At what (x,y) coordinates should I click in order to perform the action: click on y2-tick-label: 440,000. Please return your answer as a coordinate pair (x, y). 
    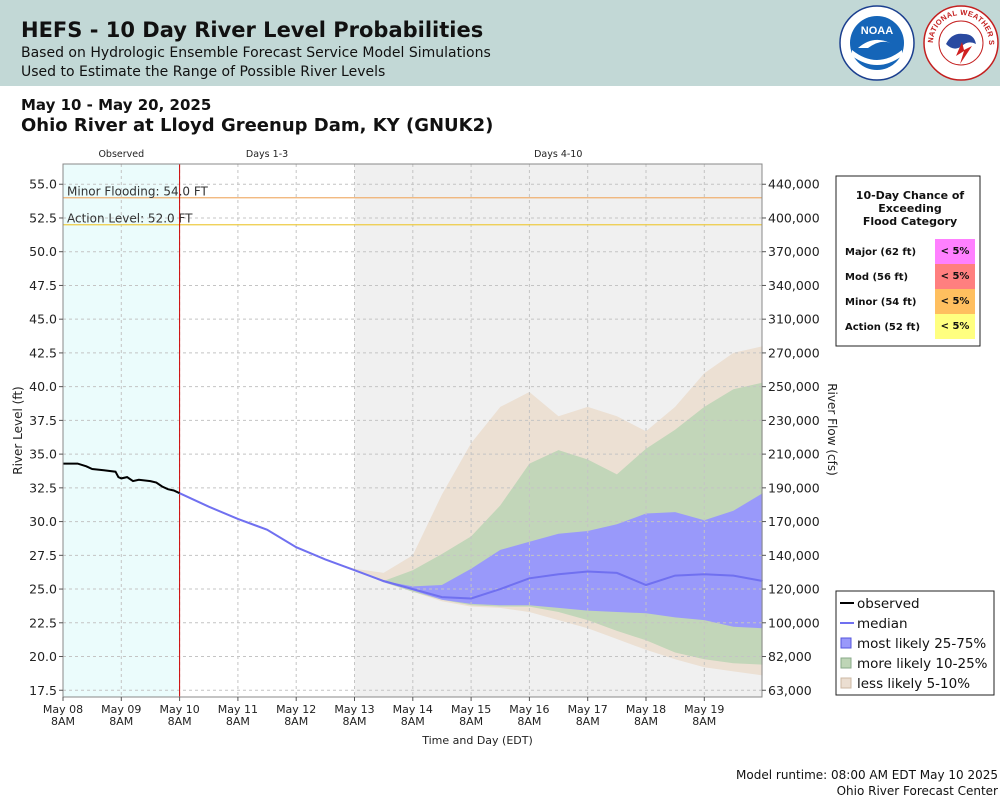
    Looking at the image, I should click on (794, 184).